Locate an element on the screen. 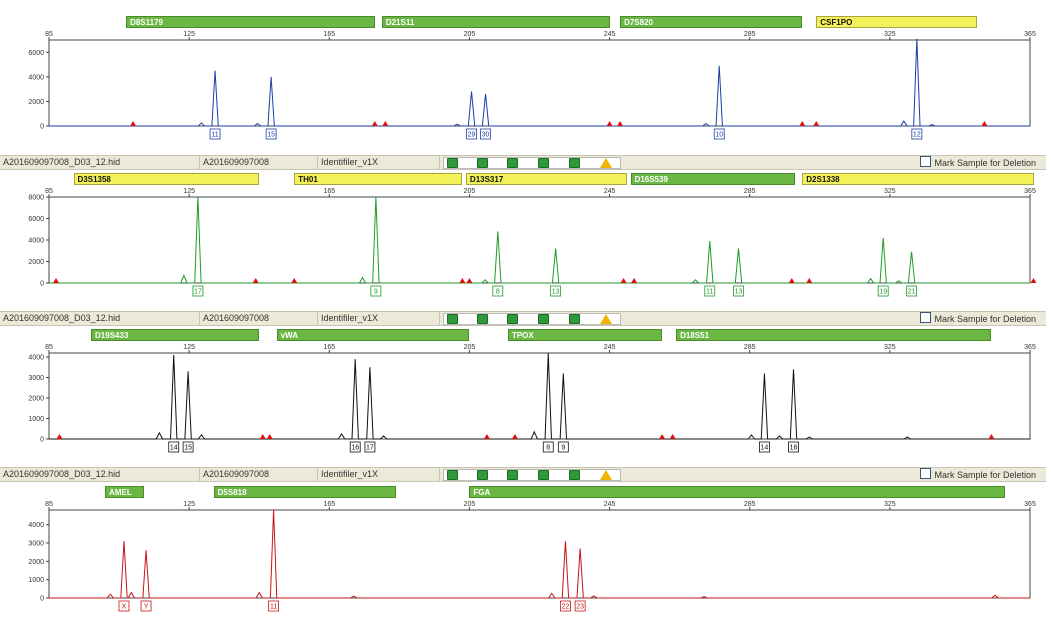  locus-marker: D13S317 is located at coordinates (546, 179).